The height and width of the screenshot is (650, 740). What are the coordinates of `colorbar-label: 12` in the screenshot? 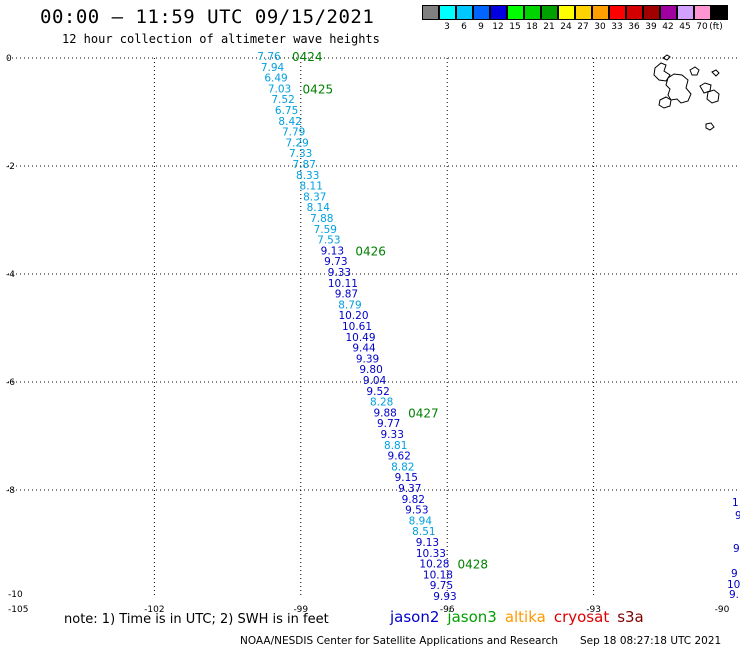 It's located at (498, 27).